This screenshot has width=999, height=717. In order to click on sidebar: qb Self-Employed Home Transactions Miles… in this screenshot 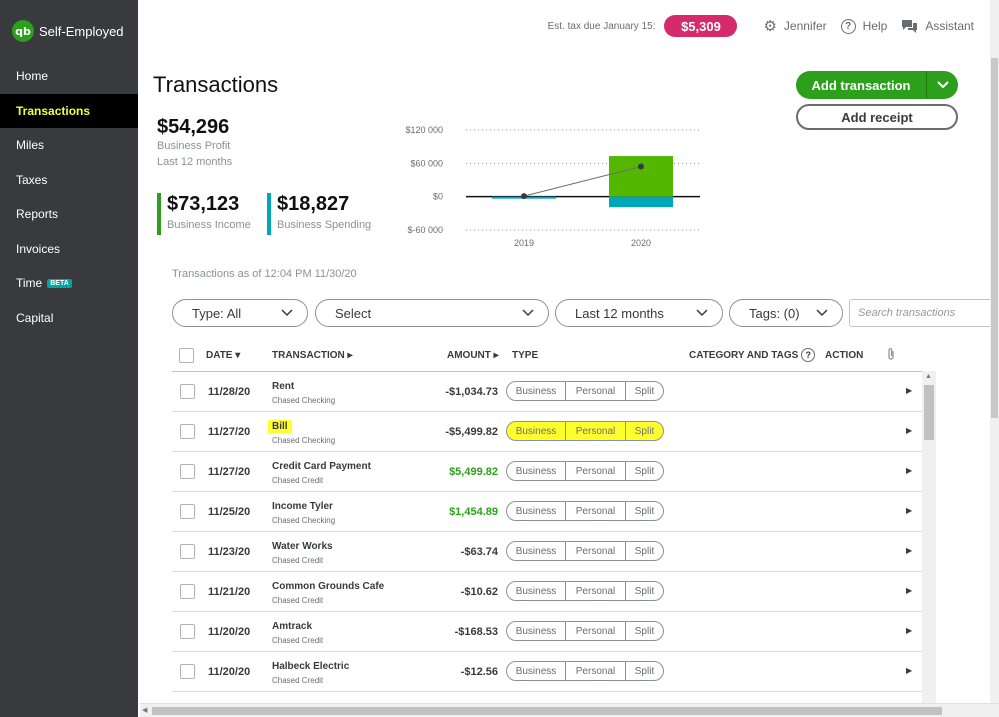, I will do `click(69, 358)`.